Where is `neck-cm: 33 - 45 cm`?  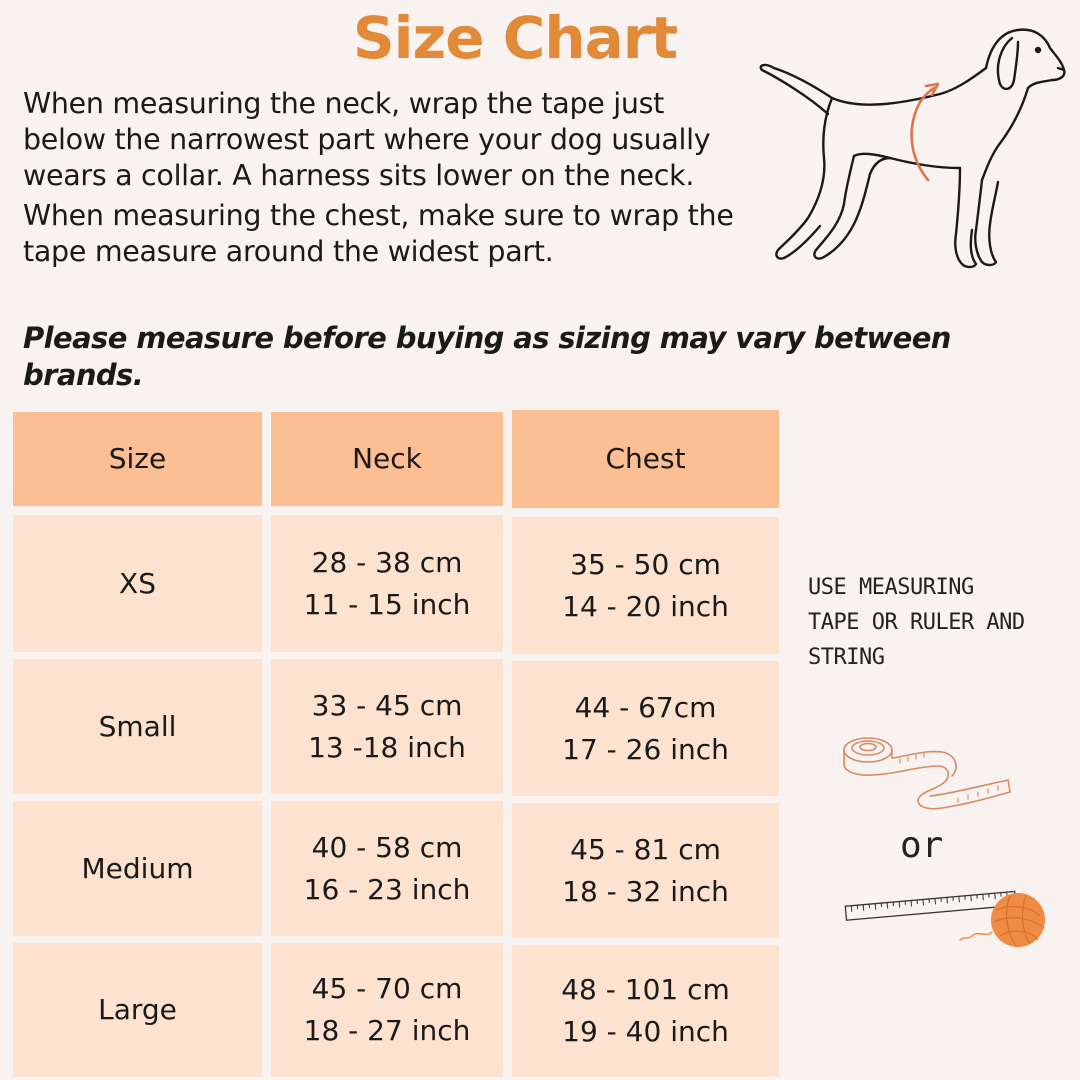
neck-cm: 33 - 45 cm is located at coordinates (387, 705).